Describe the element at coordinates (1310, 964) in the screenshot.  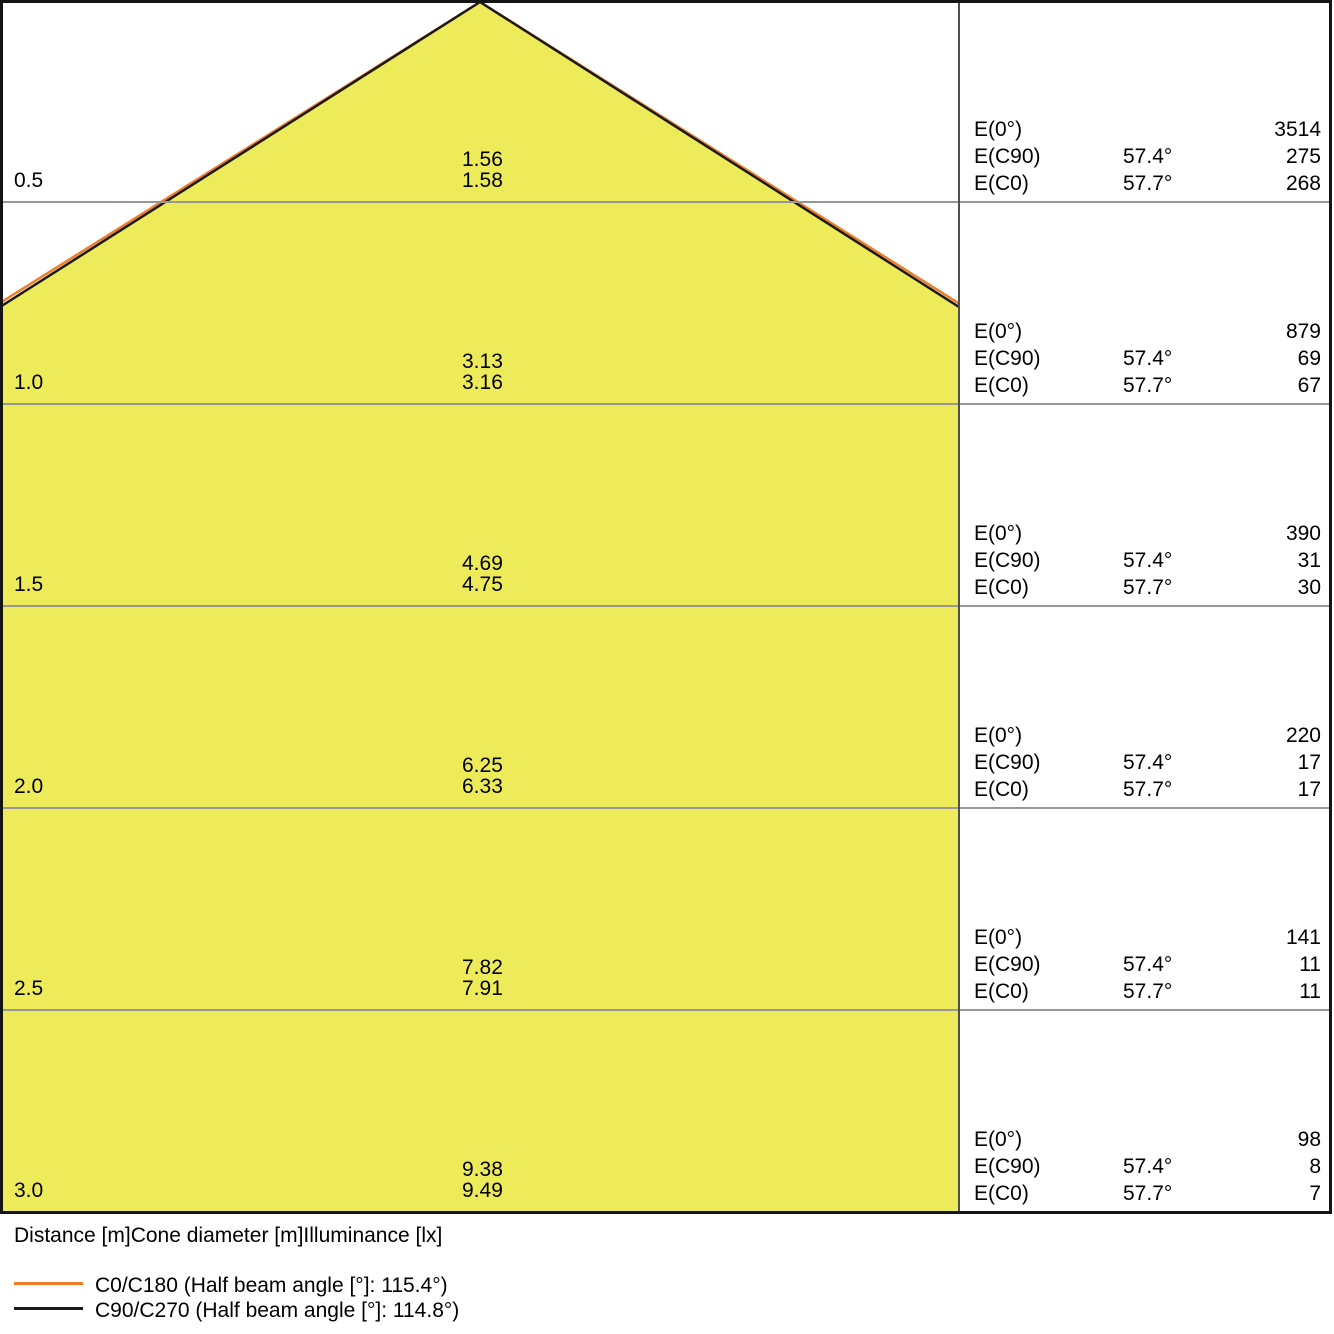
I see `ec90-value: 11` at that location.